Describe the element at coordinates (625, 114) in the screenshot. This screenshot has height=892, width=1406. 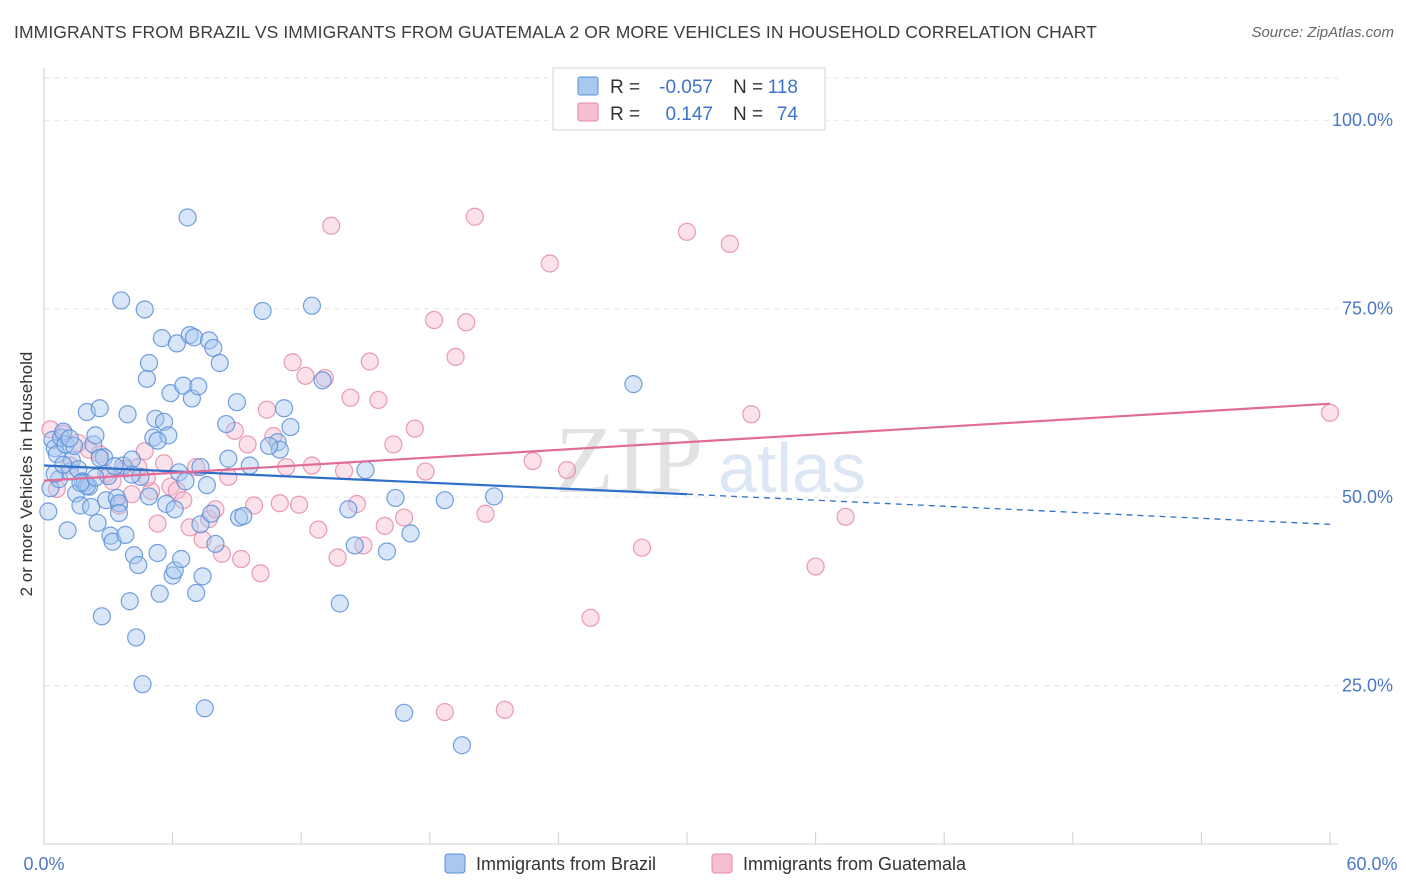
I see `legend-guatemala-r-label: R =` at that location.